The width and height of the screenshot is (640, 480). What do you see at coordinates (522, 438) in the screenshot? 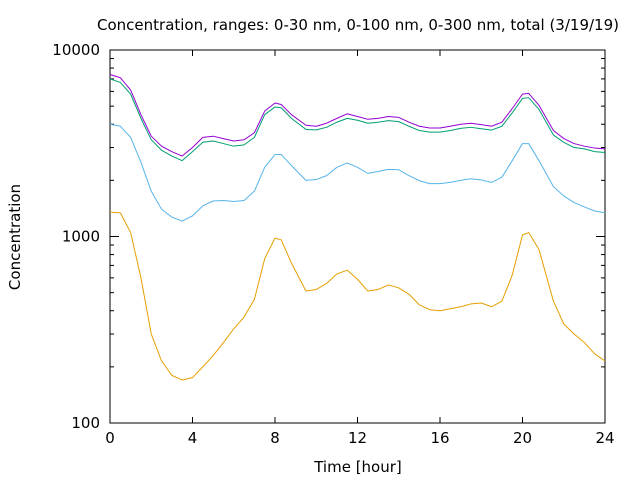
I see `x-tick-label: 20` at bounding box center [522, 438].